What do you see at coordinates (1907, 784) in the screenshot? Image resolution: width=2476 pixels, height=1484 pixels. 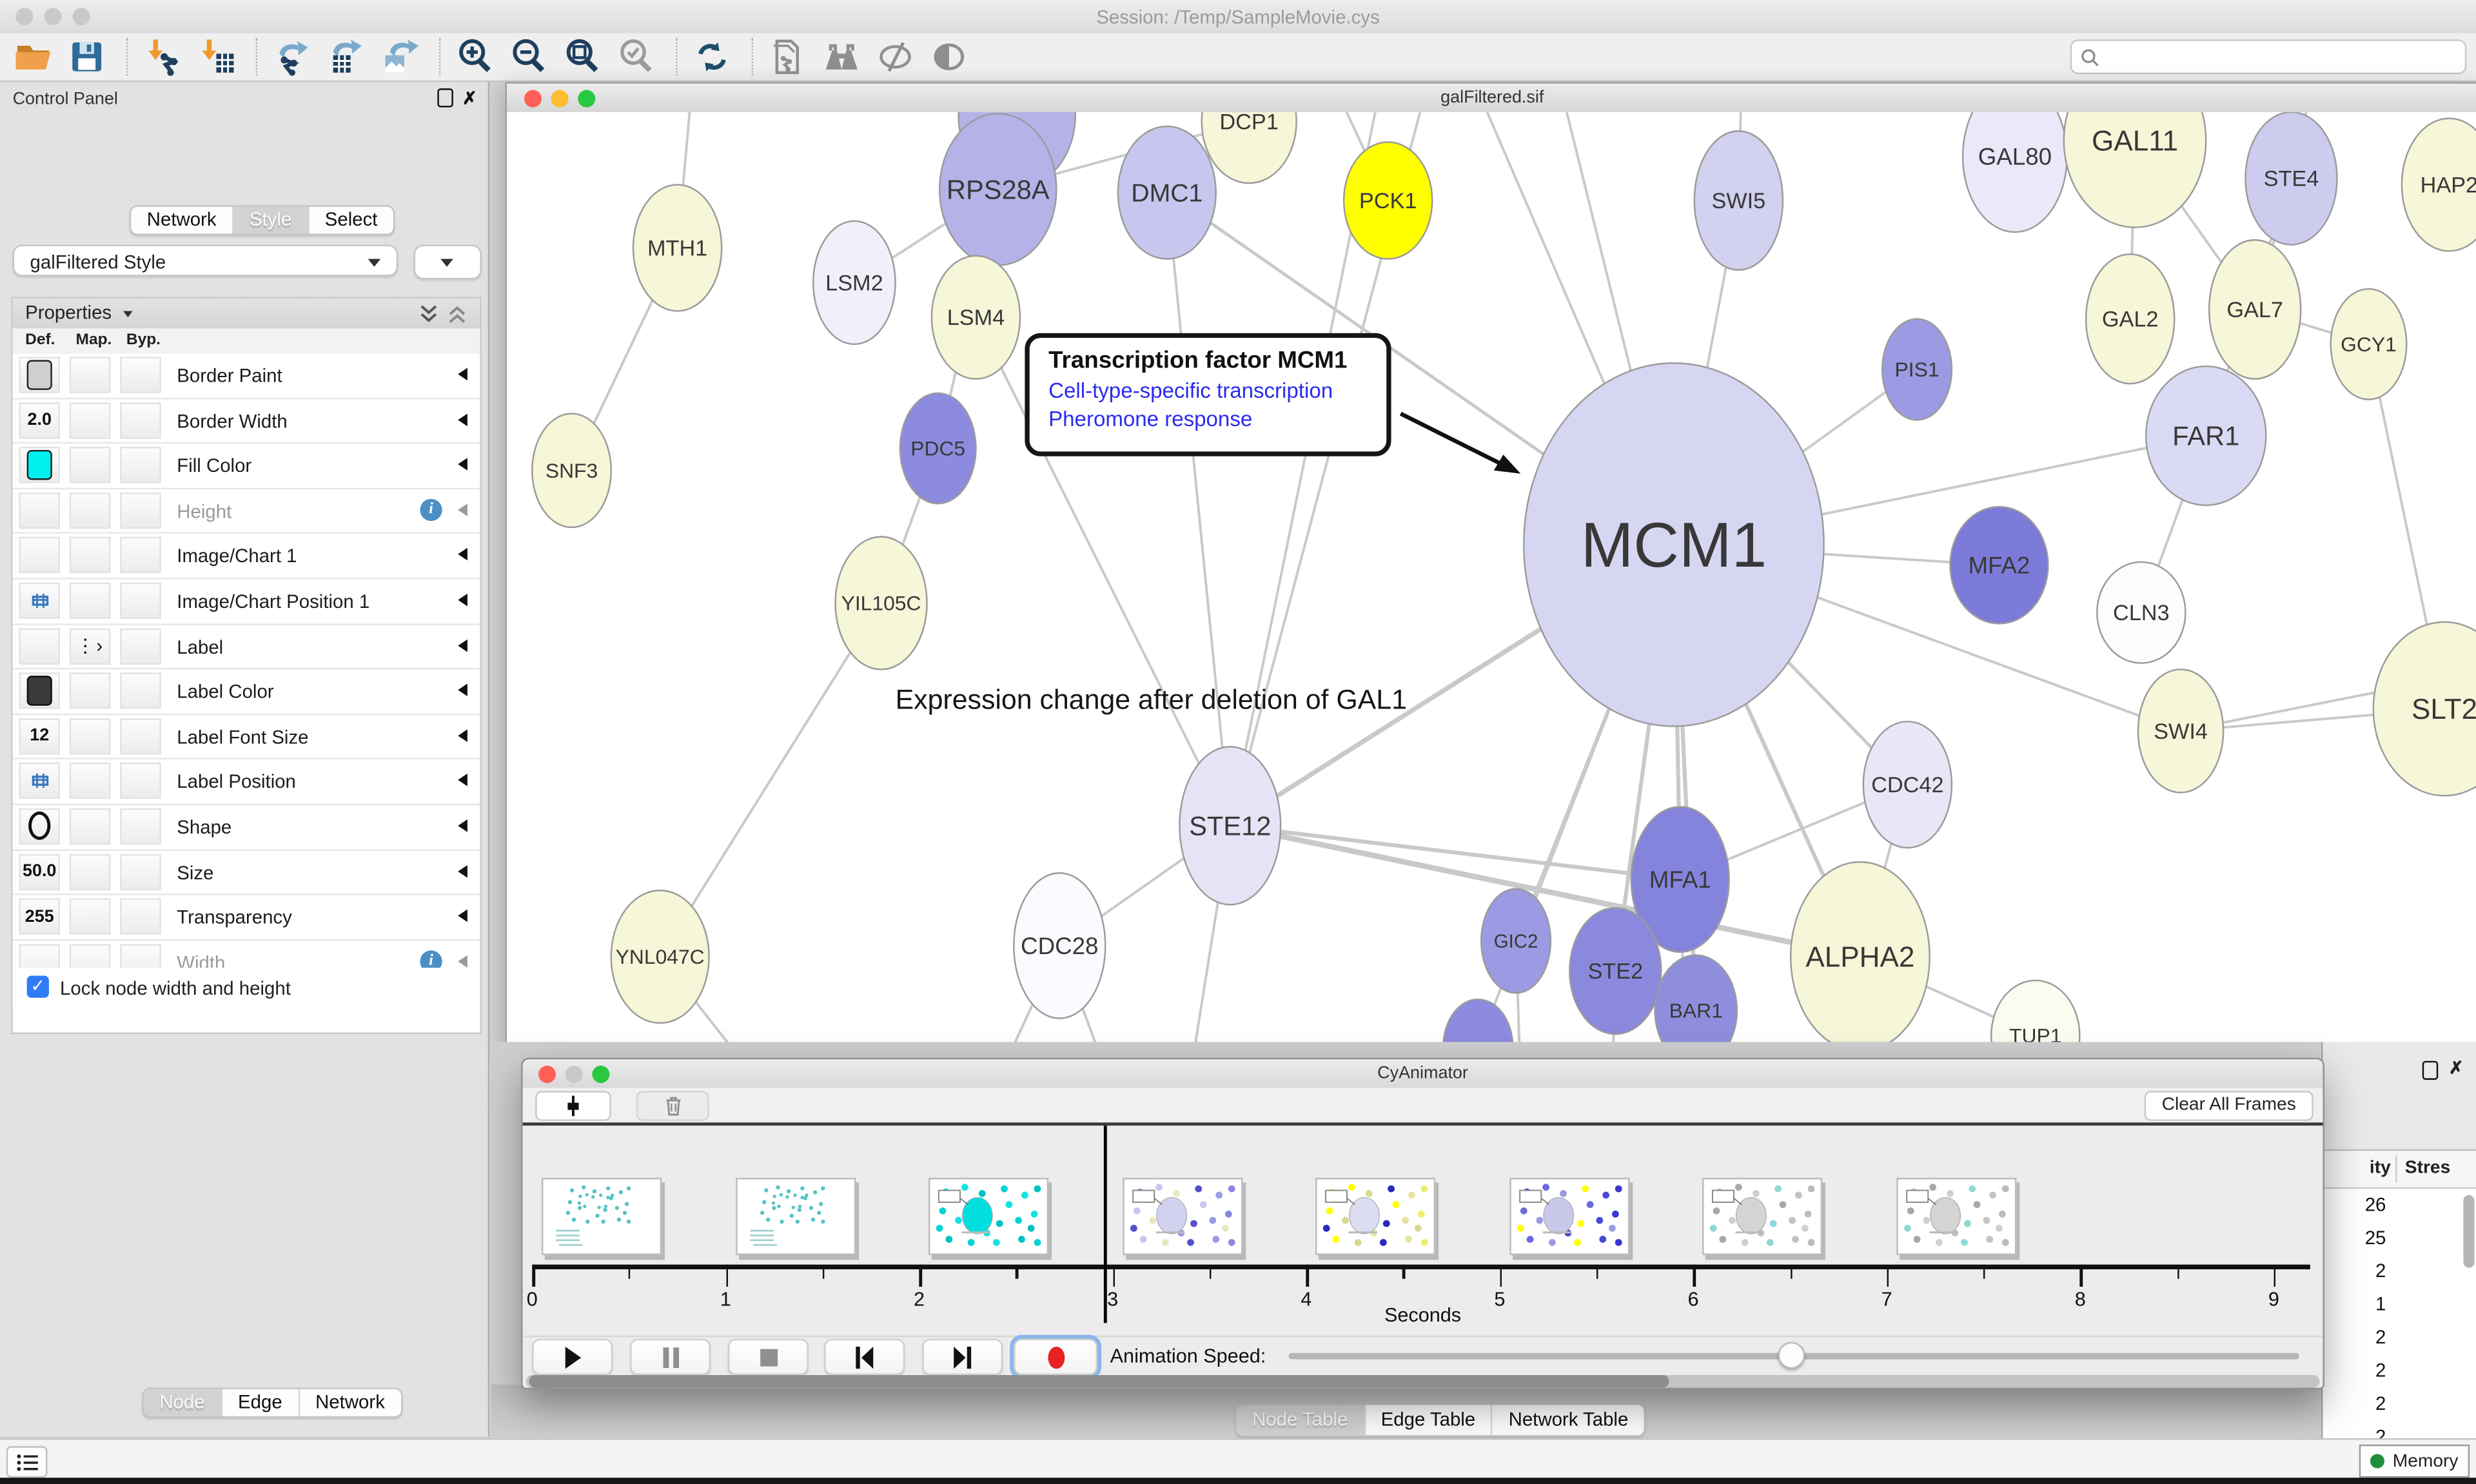 I see `node-cdc42: CDC42` at bounding box center [1907, 784].